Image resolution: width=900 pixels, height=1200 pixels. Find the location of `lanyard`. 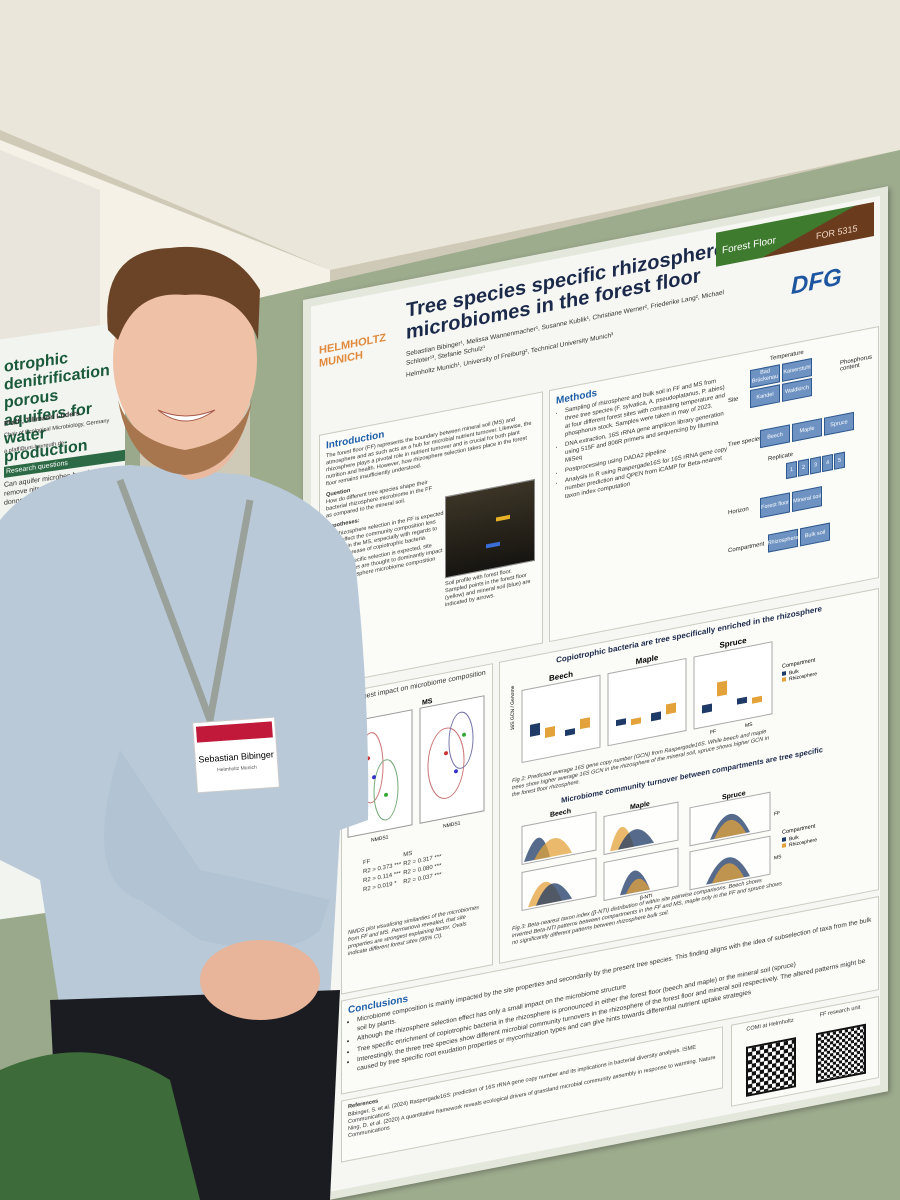

lanyard is located at coordinates (185, 606).